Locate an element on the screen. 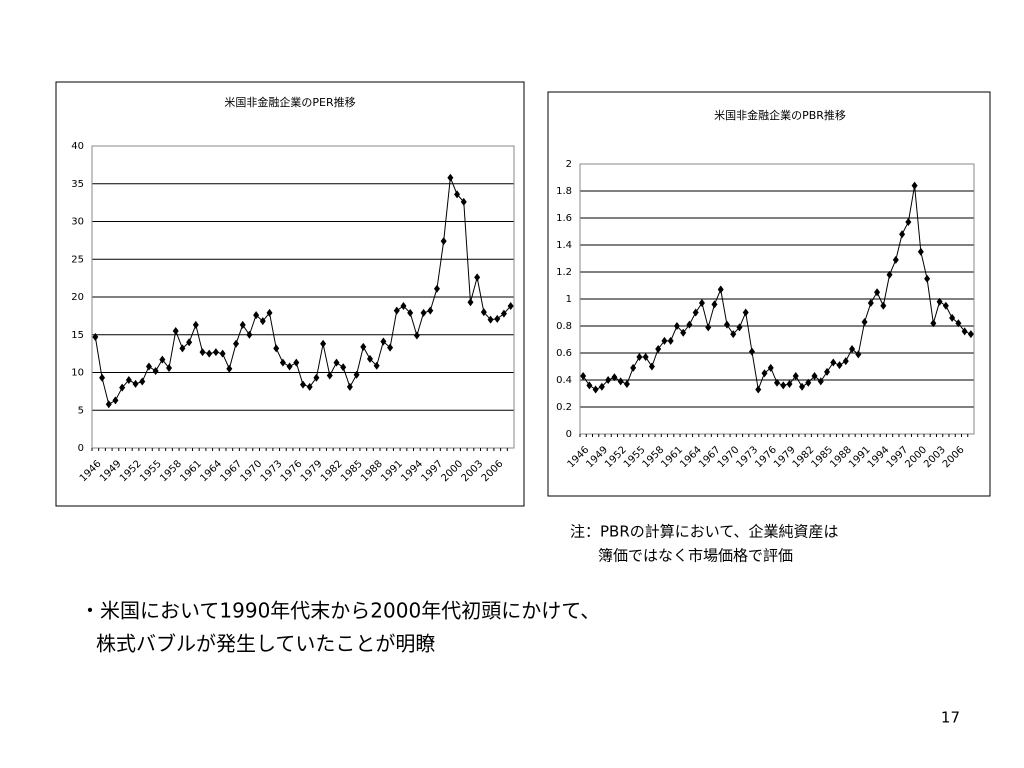  y-tick-label: 1.6 is located at coordinates (564, 218).